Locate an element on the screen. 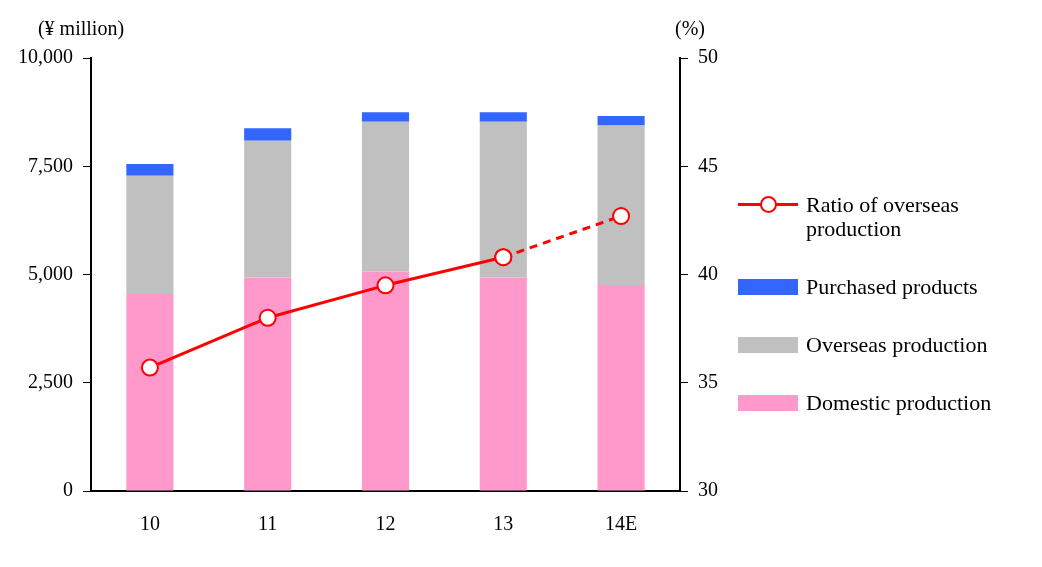  y2-tick-label: 40 is located at coordinates (708, 272).